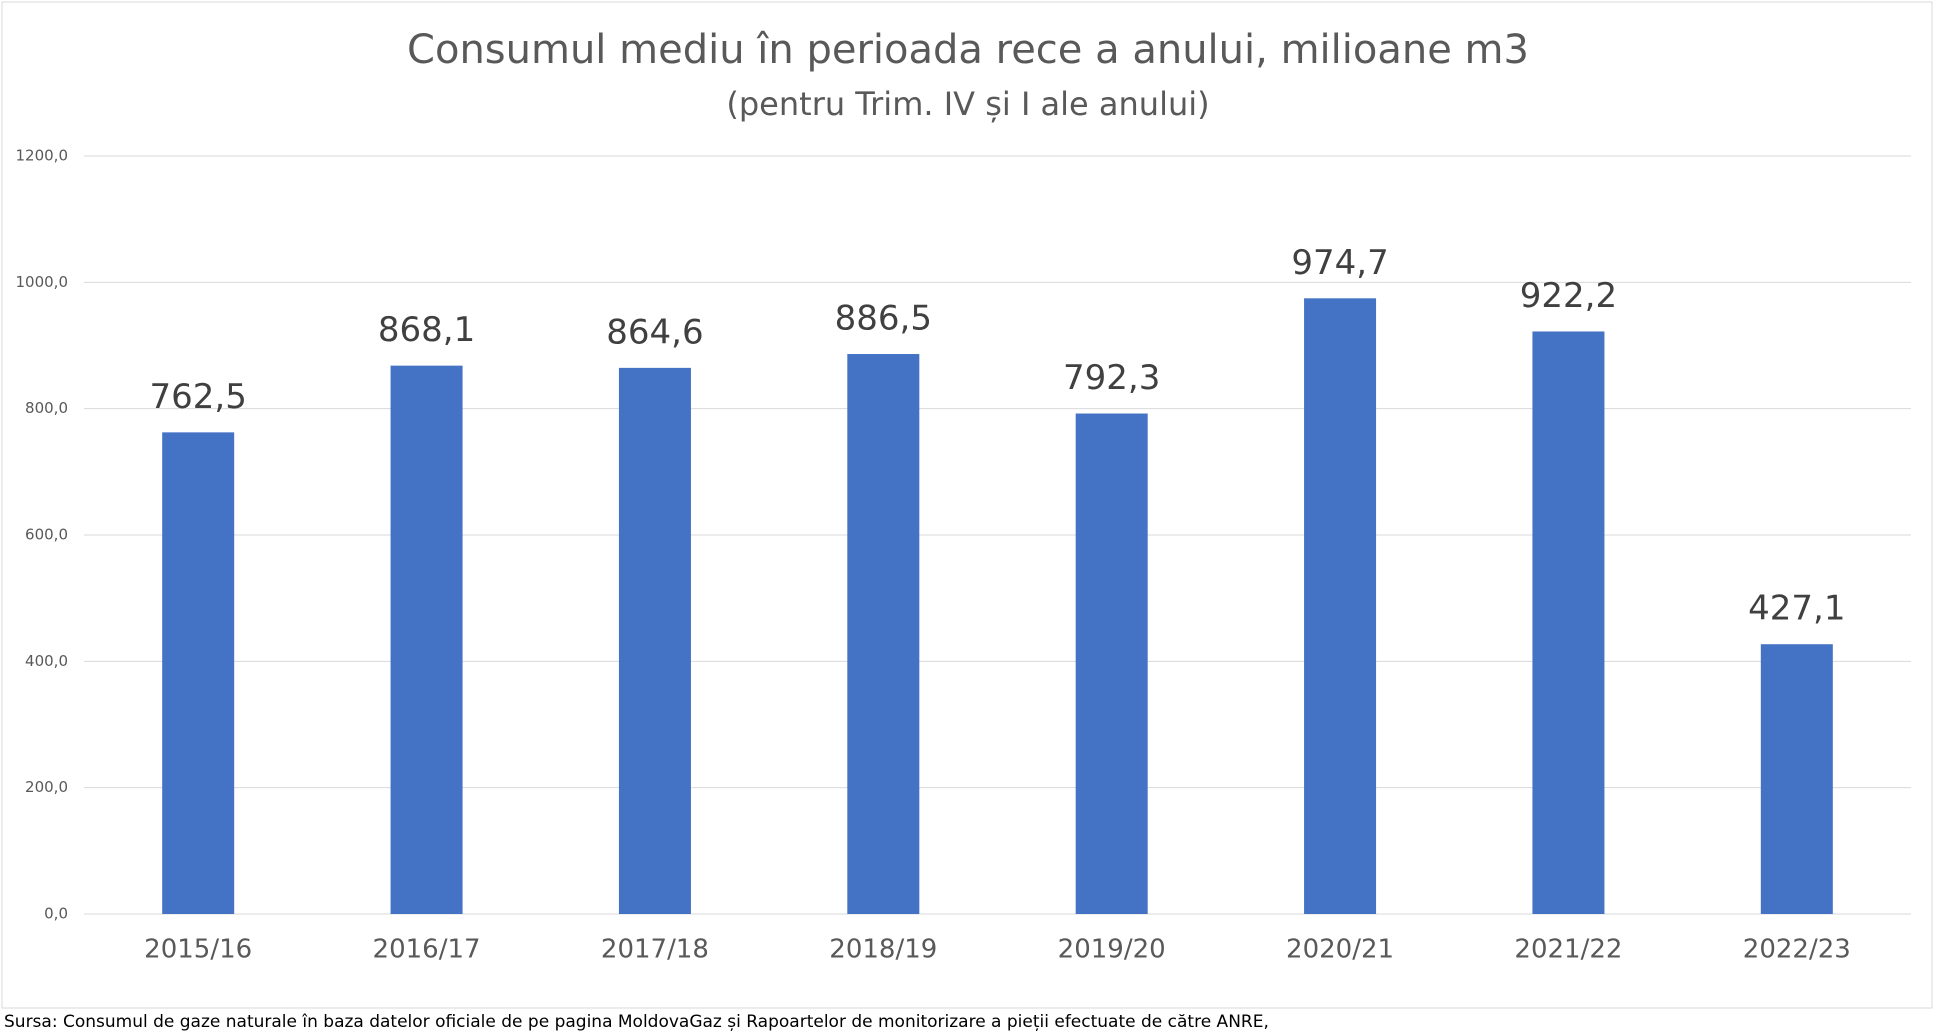  What do you see at coordinates (1340, 950) in the screenshot?
I see `x-tick-label: 2020/21` at bounding box center [1340, 950].